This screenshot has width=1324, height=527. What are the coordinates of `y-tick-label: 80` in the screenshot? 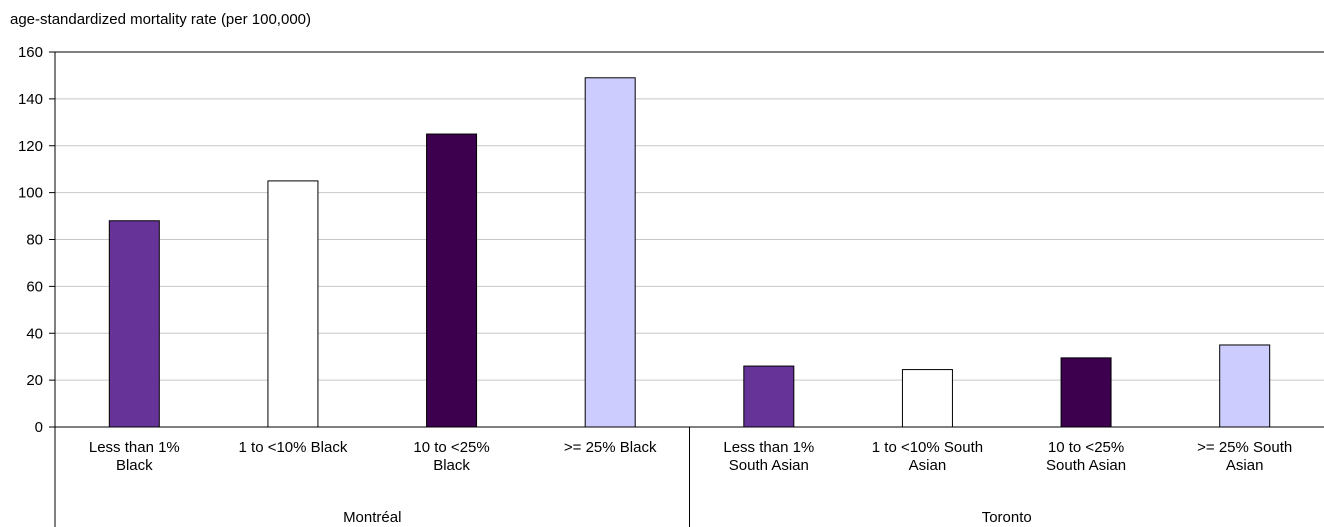 It's located at (34, 240).